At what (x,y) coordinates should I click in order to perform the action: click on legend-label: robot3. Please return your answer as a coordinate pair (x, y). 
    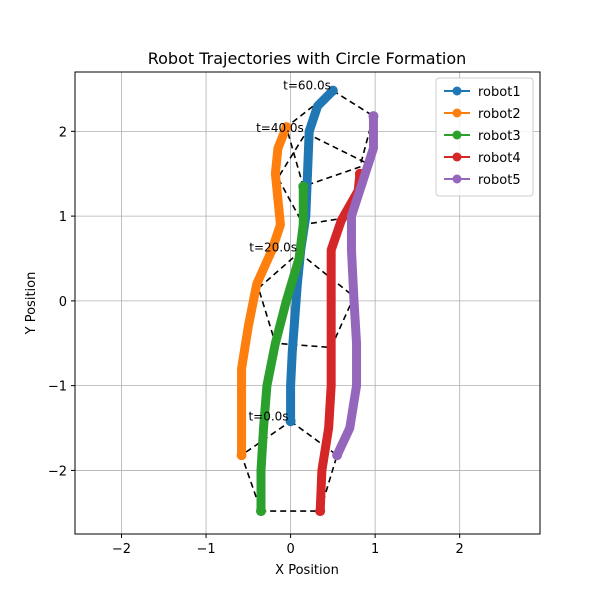
    Looking at the image, I should click on (499, 136).